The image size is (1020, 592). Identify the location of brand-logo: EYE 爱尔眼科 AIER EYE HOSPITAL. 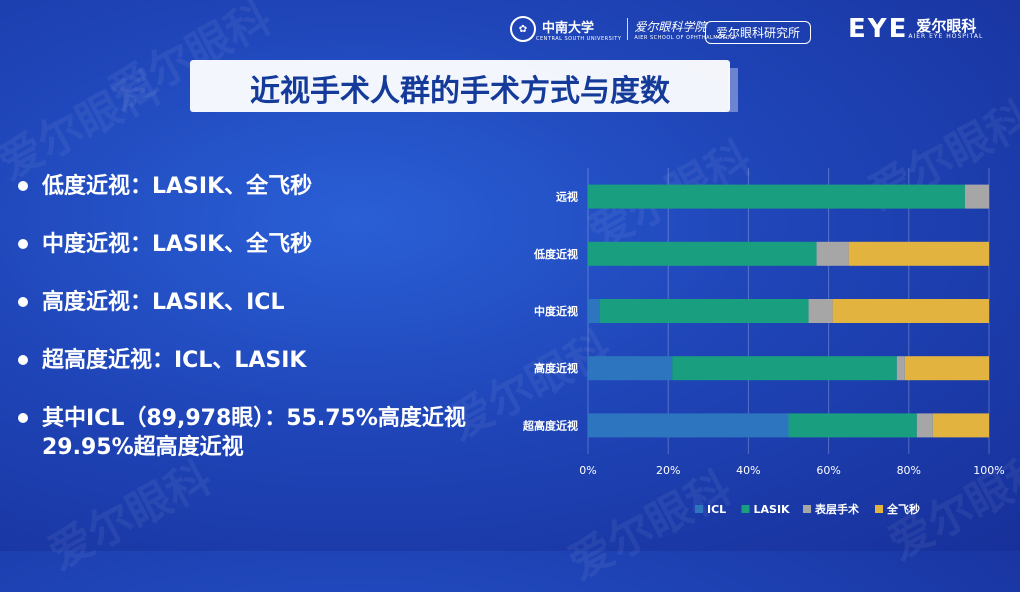
(915, 29).